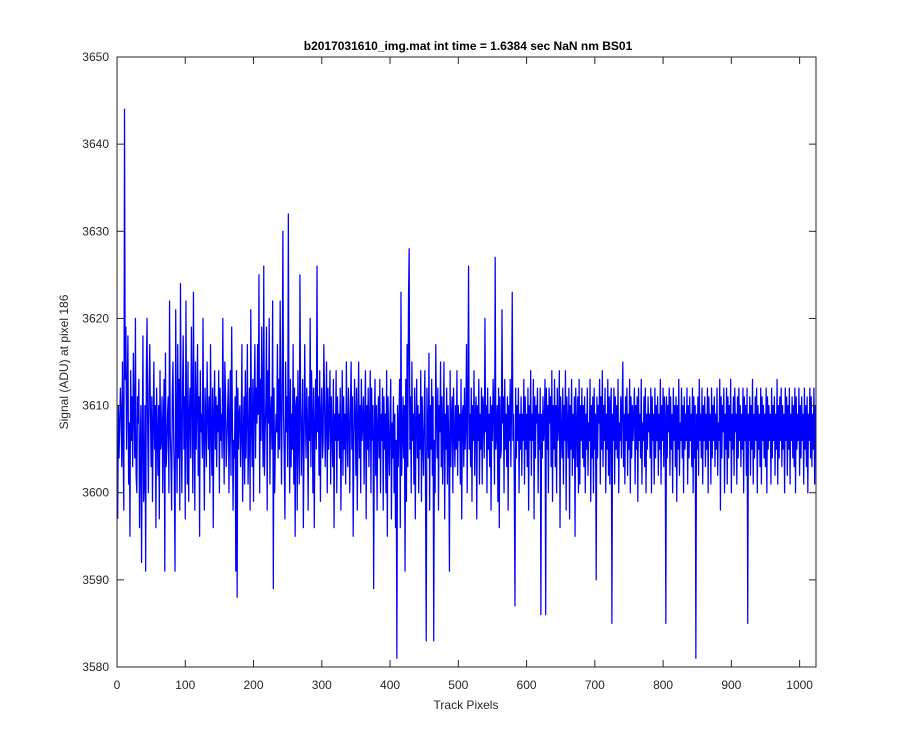 This screenshot has width=900, height=750. Describe the element at coordinates (117, 685) in the screenshot. I see `x-tick-label: 0` at that location.